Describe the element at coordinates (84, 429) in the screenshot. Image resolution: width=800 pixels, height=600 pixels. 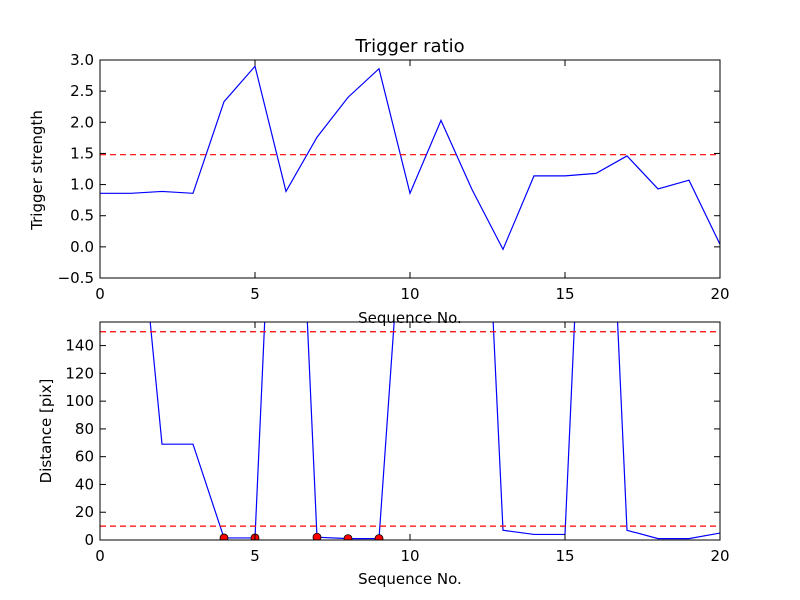
I see `y-tick-label: 80` at that location.